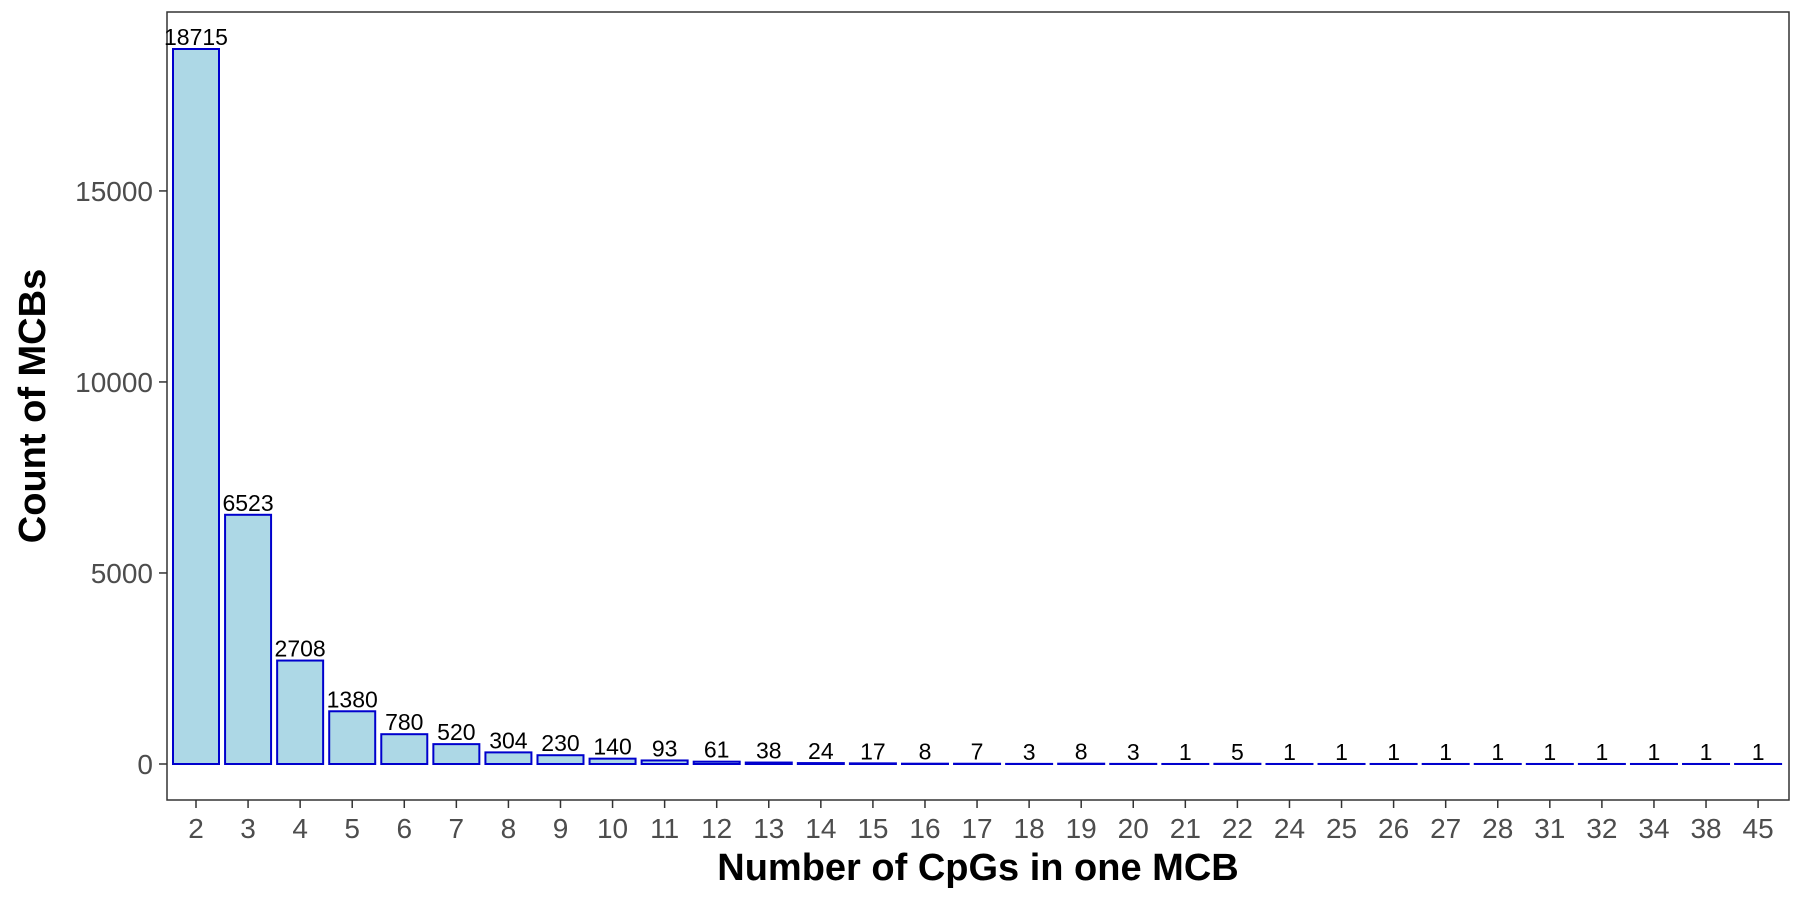  I want to click on y-tick-label: 0, so click(145, 764).